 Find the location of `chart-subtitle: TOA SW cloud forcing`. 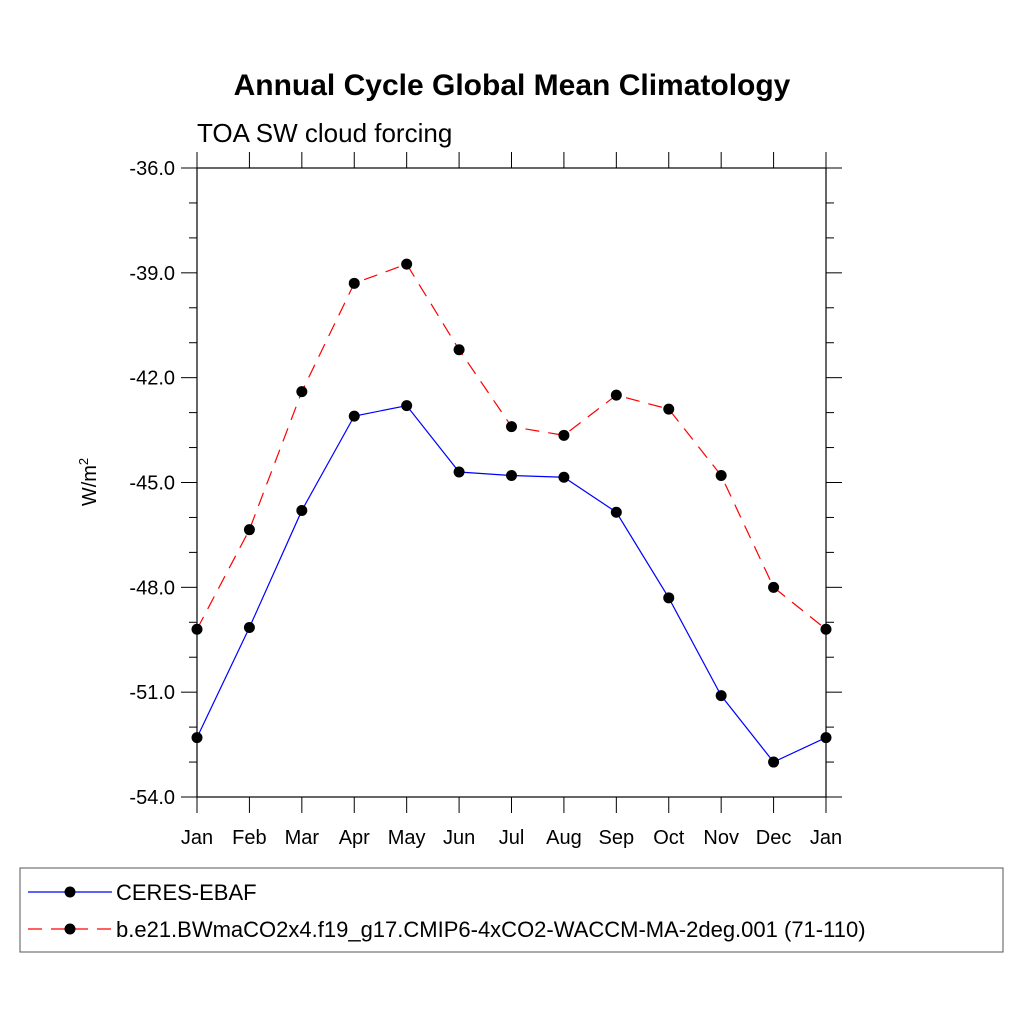

chart-subtitle: TOA SW cloud forcing is located at coordinates (324, 133).